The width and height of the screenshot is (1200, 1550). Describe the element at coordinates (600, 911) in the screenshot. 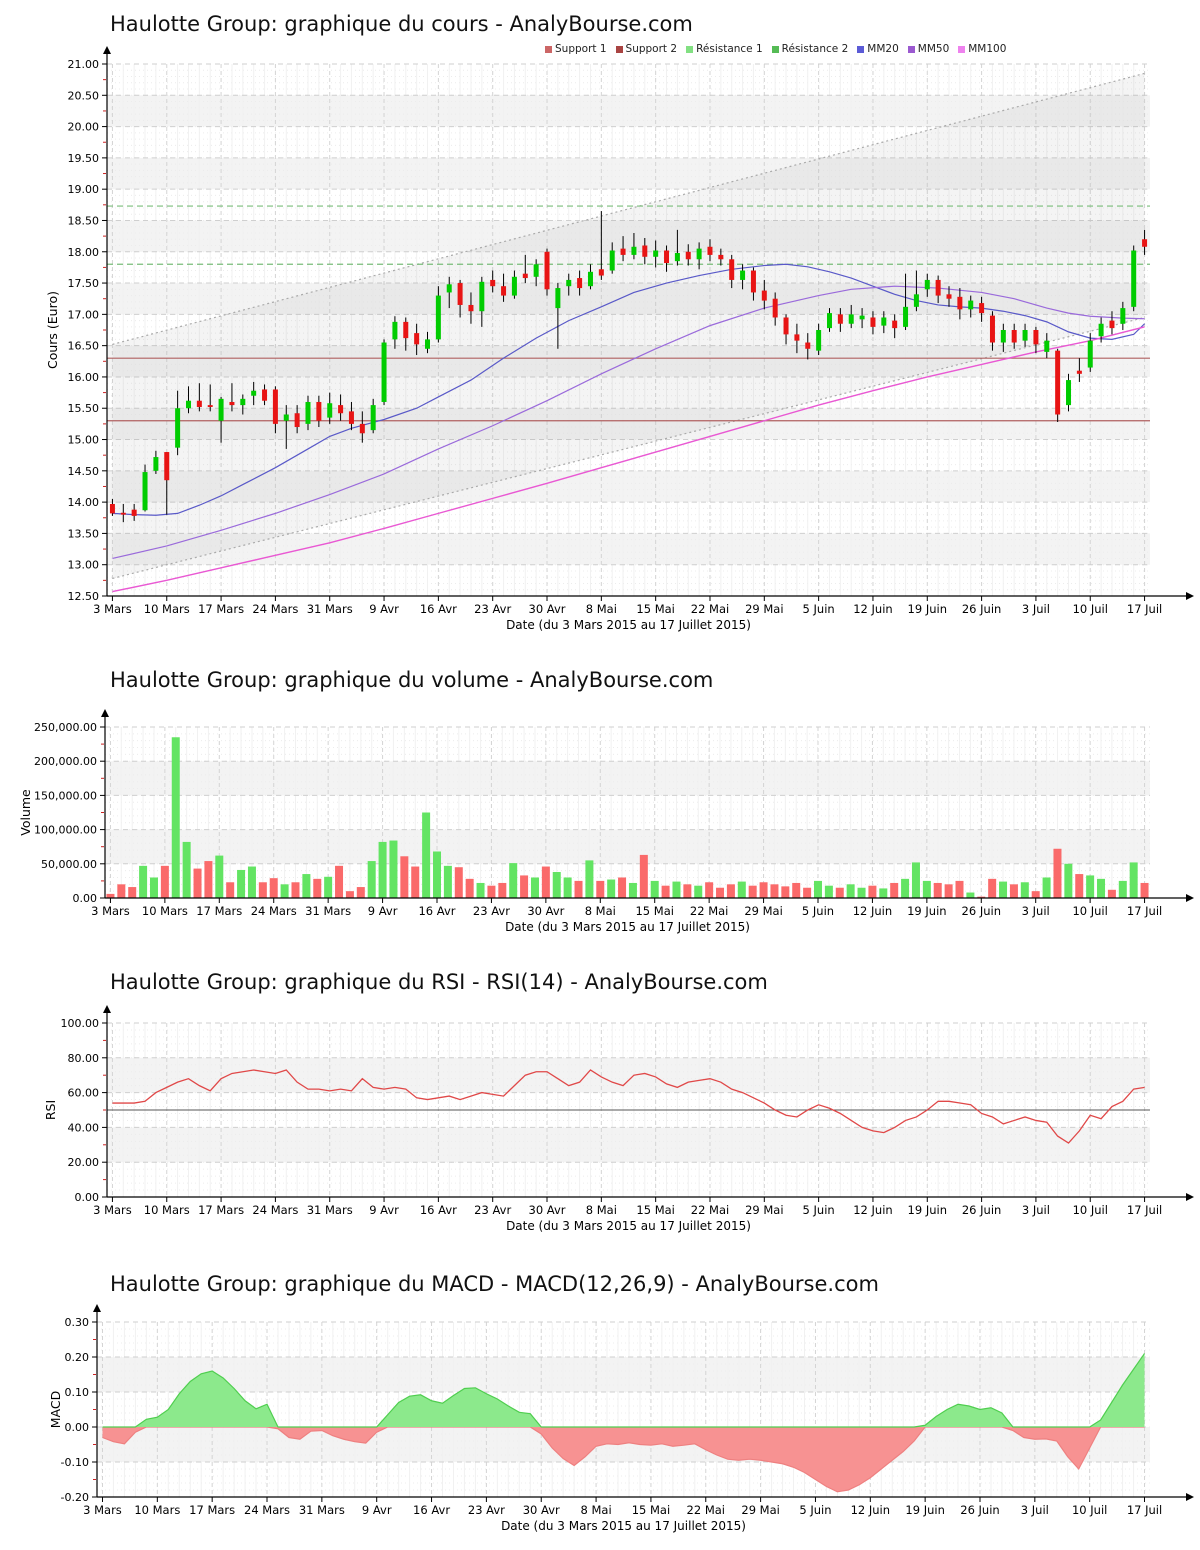

I see `svg-text: 8 Mai` at that location.